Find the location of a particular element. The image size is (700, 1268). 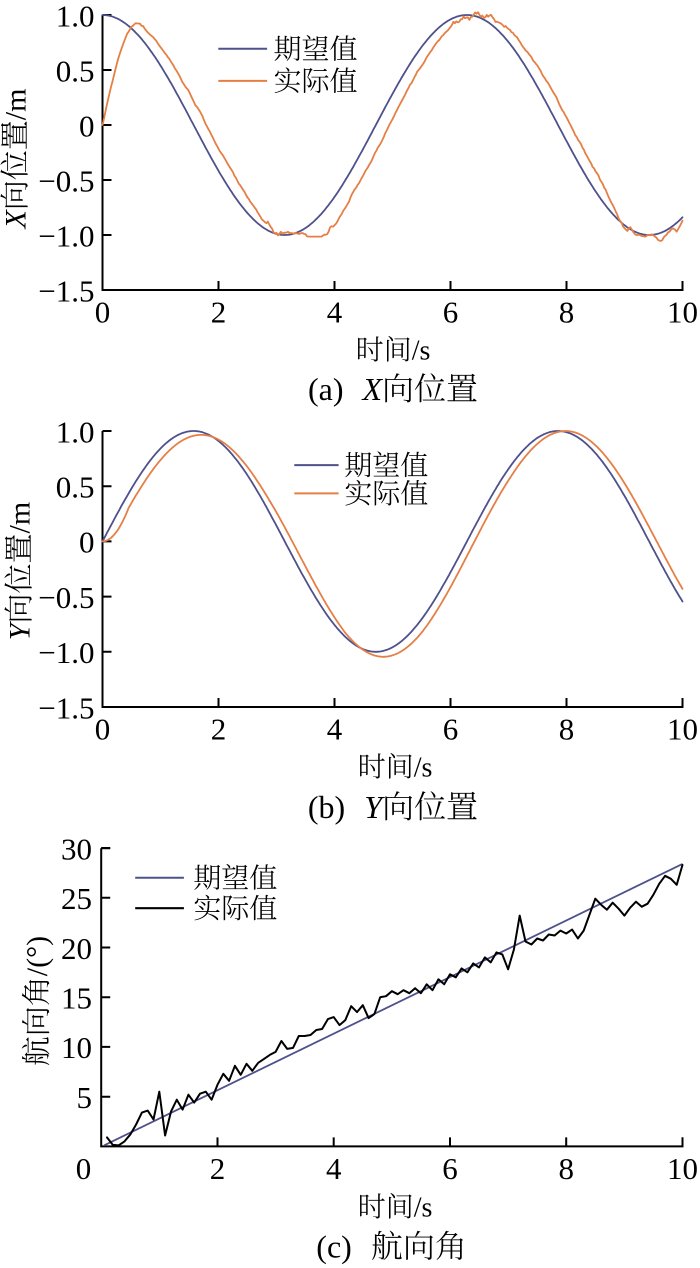

svg-text: 30 is located at coordinates (76, 848).